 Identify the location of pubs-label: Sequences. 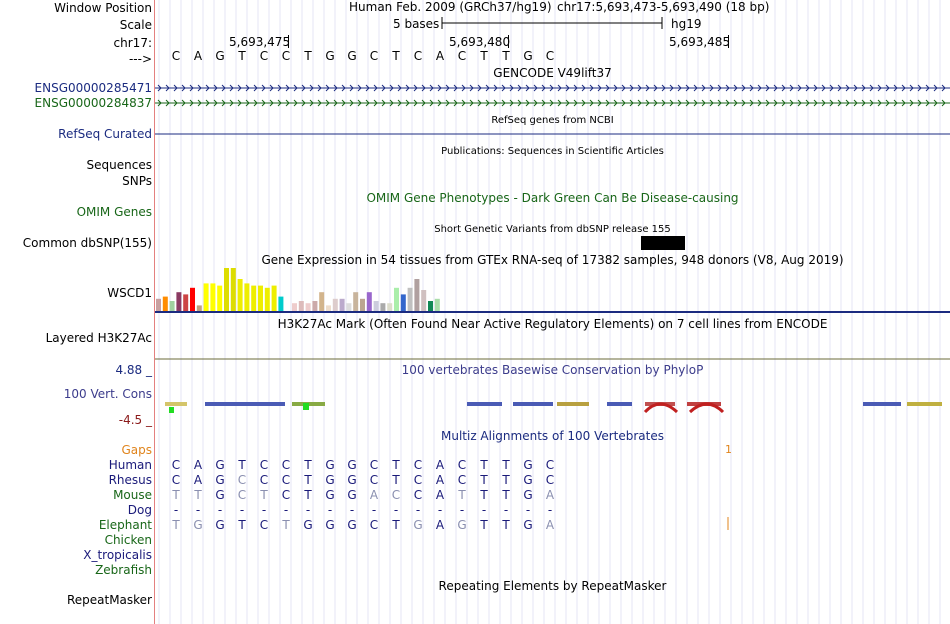
(119, 165).